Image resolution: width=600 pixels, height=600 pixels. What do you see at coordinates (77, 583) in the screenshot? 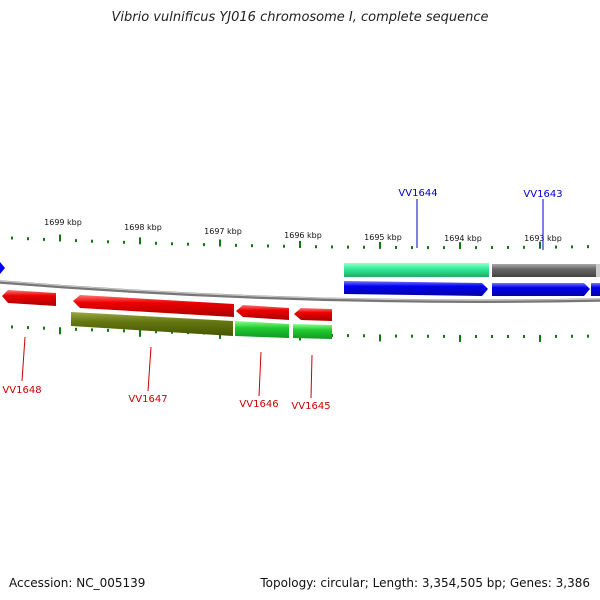
I see `accession-text: Accession: NC_005139` at bounding box center [77, 583].